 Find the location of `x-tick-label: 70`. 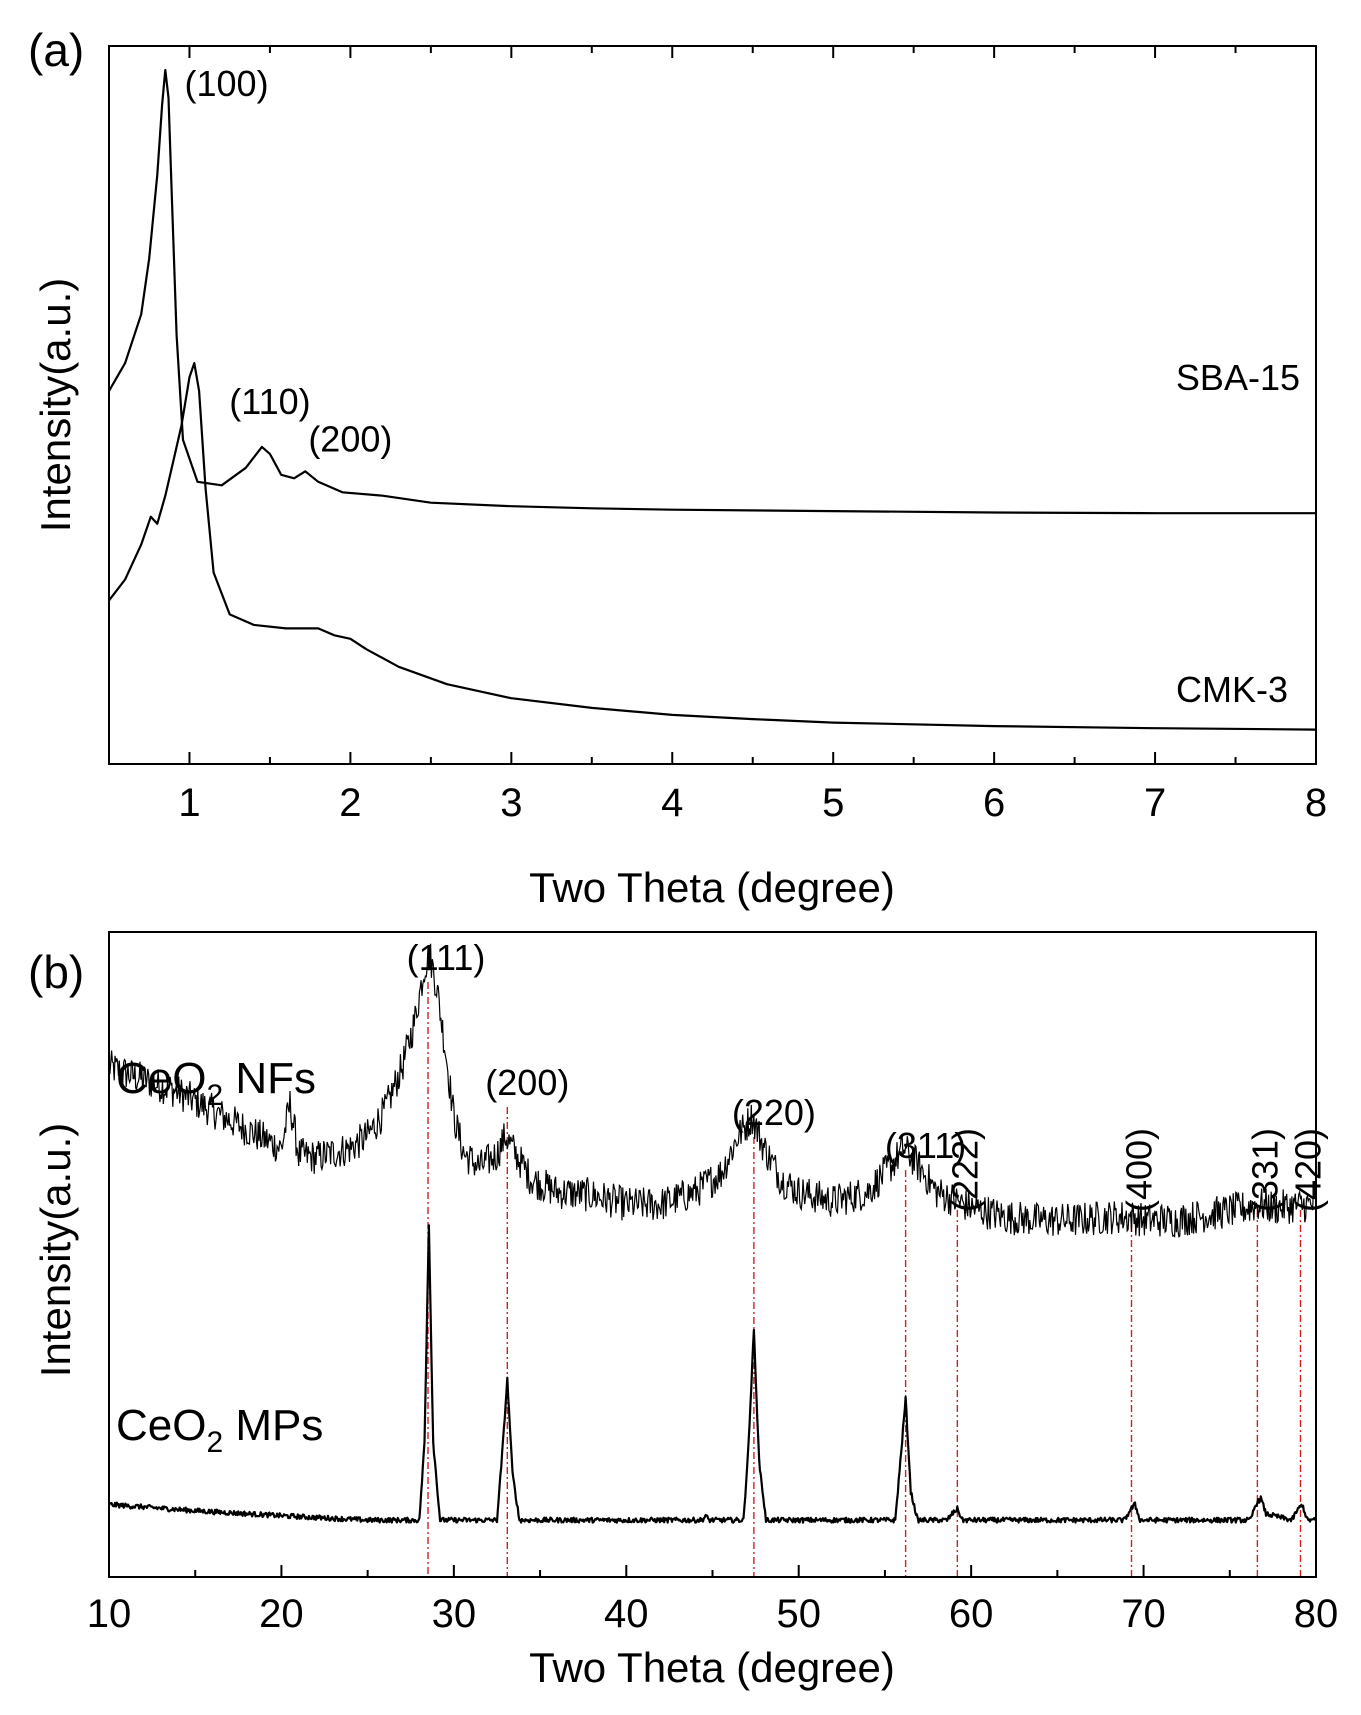

x-tick-label: 70 is located at coordinates (1143, 1614).